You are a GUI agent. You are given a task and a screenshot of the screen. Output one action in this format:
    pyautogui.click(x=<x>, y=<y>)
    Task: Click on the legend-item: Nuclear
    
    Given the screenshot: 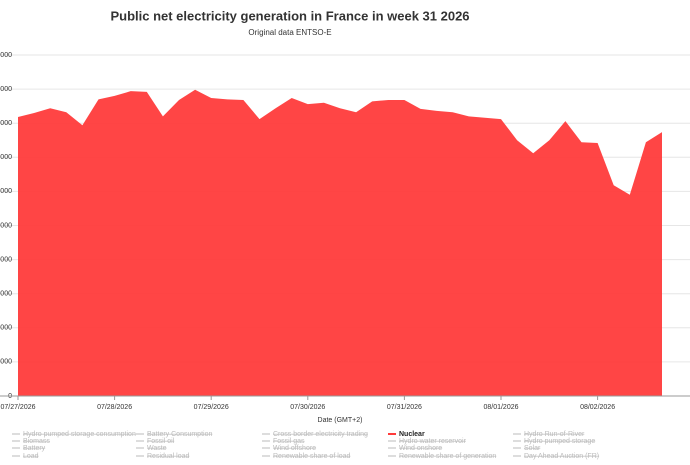 What is the action you would take?
    pyautogui.click(x=406, y=434)
    